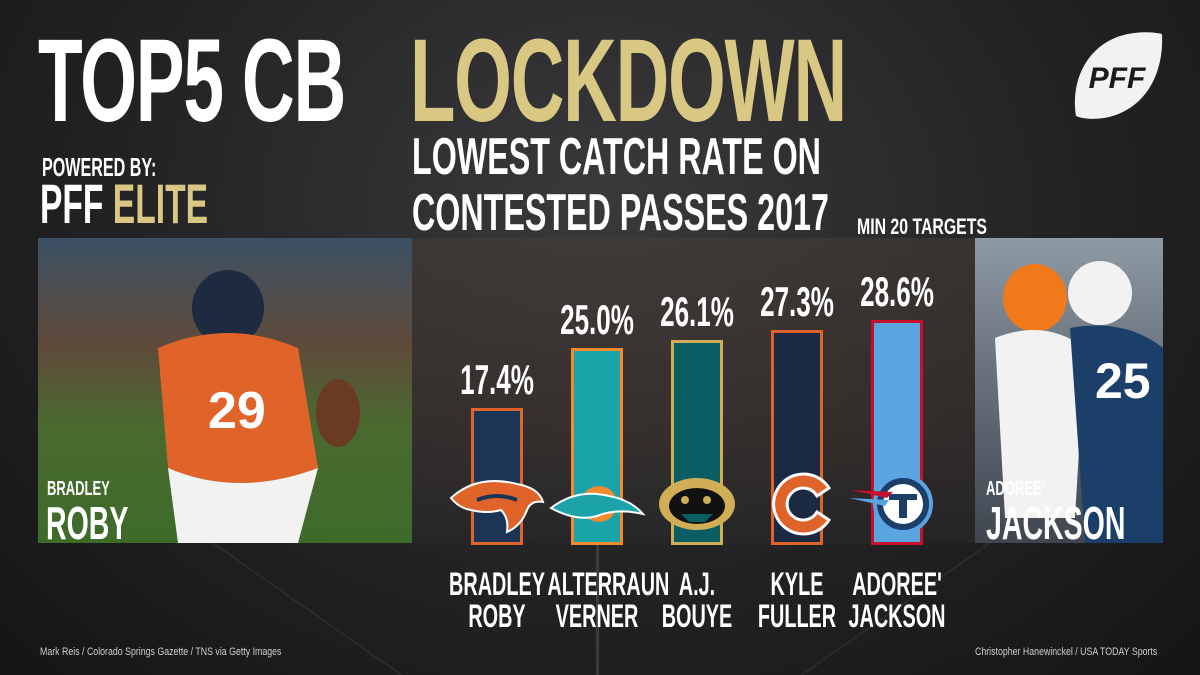 The height and width of the screenshot is (675, 1200). I want to click on player-figure-left: 29, so click(259, 406).